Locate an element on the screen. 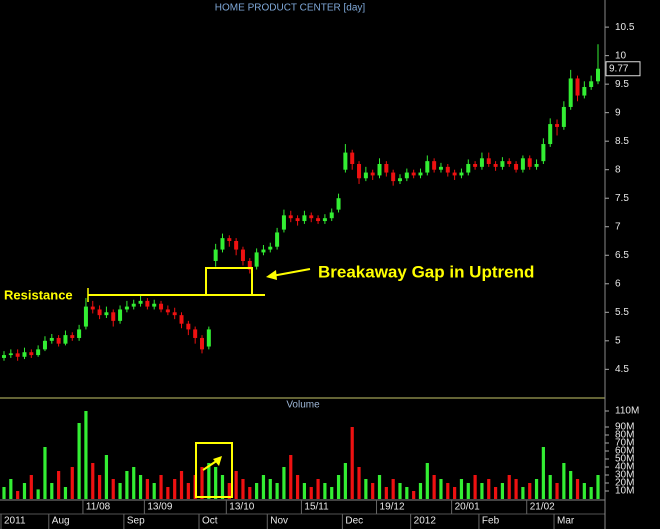 The width and height of the screenshot is (660, 529). y-tick-label: 10 is located at coordinates (621, 55).